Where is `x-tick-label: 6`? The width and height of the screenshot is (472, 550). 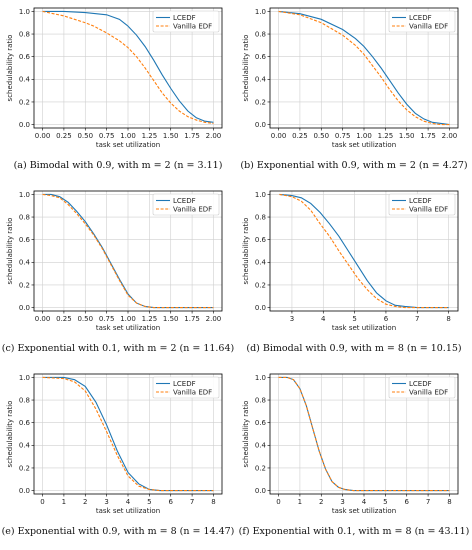 x-tick-label: 6 is located at coordinates (406, 502).